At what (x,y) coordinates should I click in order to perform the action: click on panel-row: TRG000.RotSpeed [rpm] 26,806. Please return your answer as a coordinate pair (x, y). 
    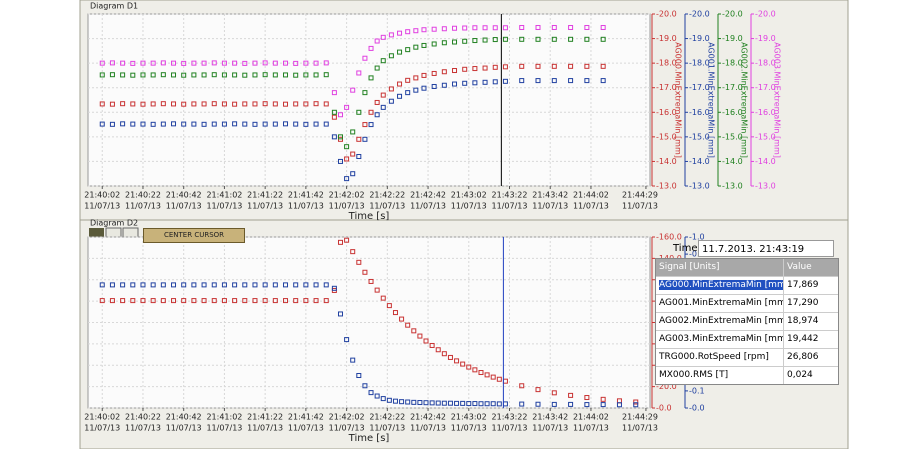
    Looking at the image, I should click on (747, 357).